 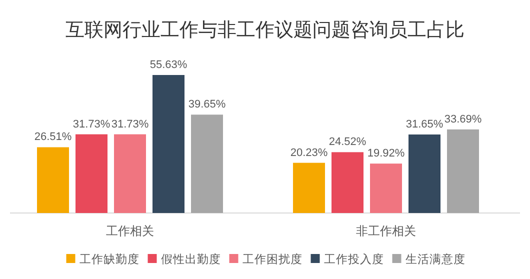 I want to click on legend-label: 工作困扰度, so click(x=272, y=259).